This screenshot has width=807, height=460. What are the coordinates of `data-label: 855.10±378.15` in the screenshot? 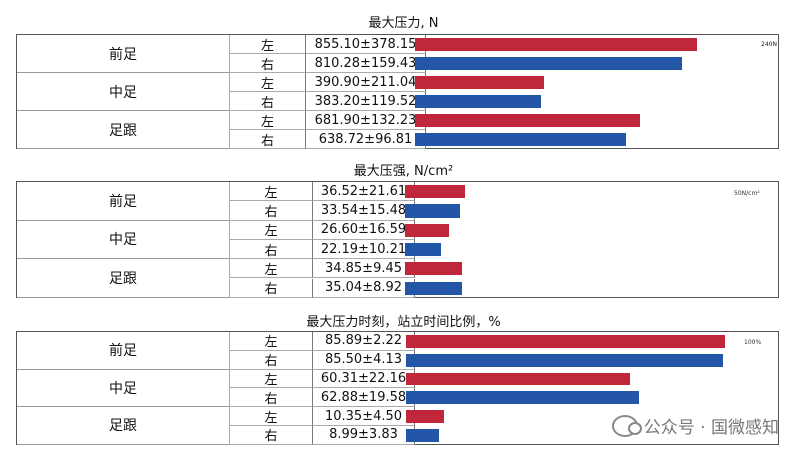 It's located at (365, 44).